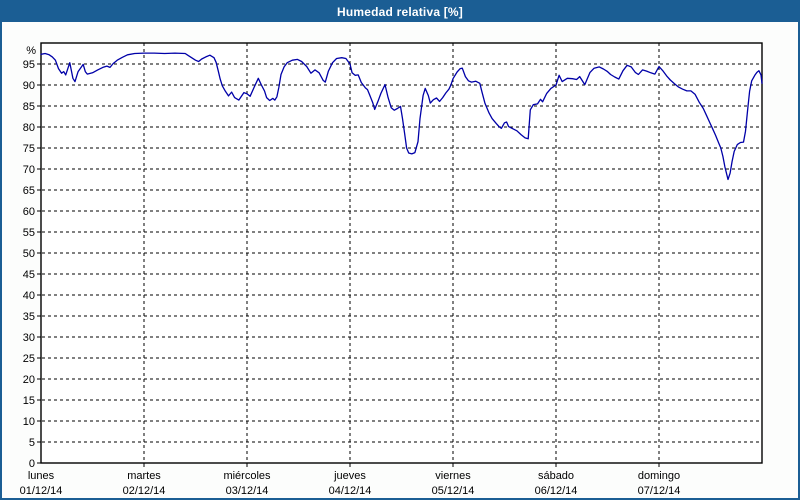  What do you see at coordinates (29, 422) in the screenshot?
I see `y-tick-label: 10` at bounding box center [29, 422].